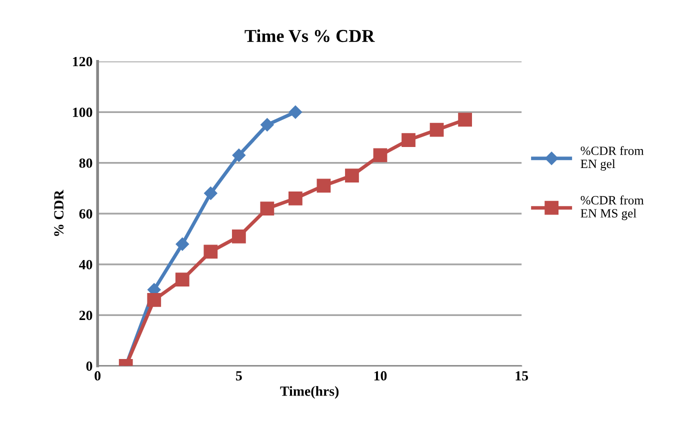 Image resolution: width=673 pixels, height=423 pixels. Describe the element at coordinates (380, 376) in the screenshot. I see `x-tick-label: 10` at that location.